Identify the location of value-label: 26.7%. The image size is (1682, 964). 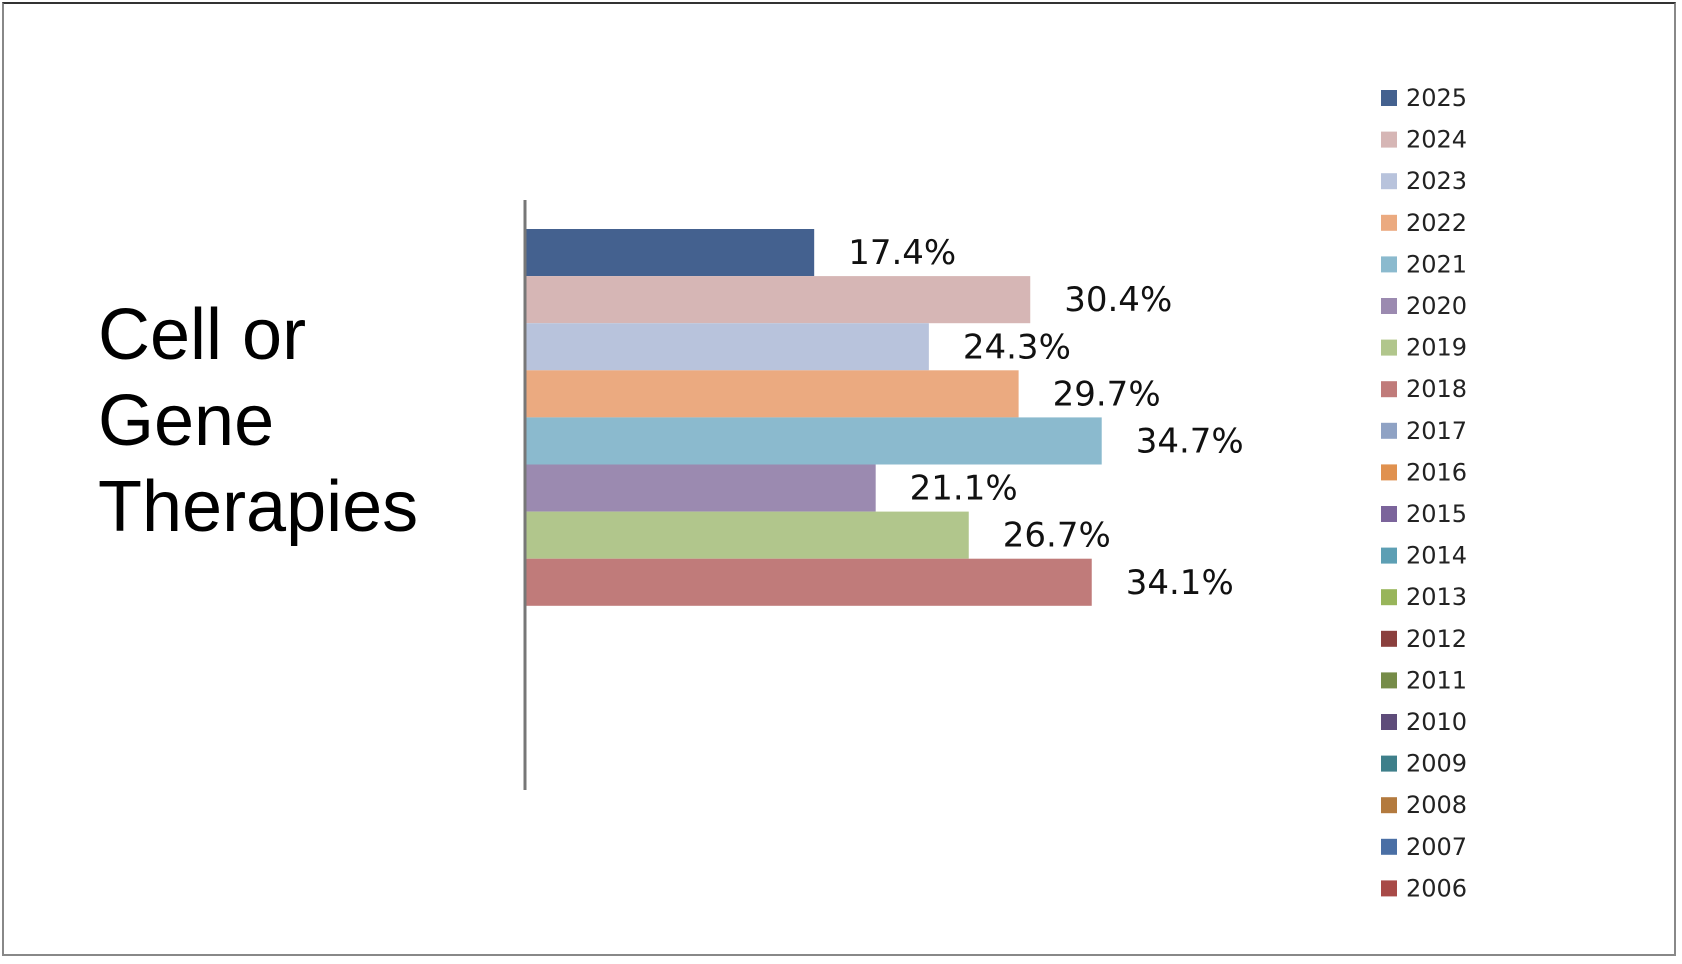
(1057, 536).